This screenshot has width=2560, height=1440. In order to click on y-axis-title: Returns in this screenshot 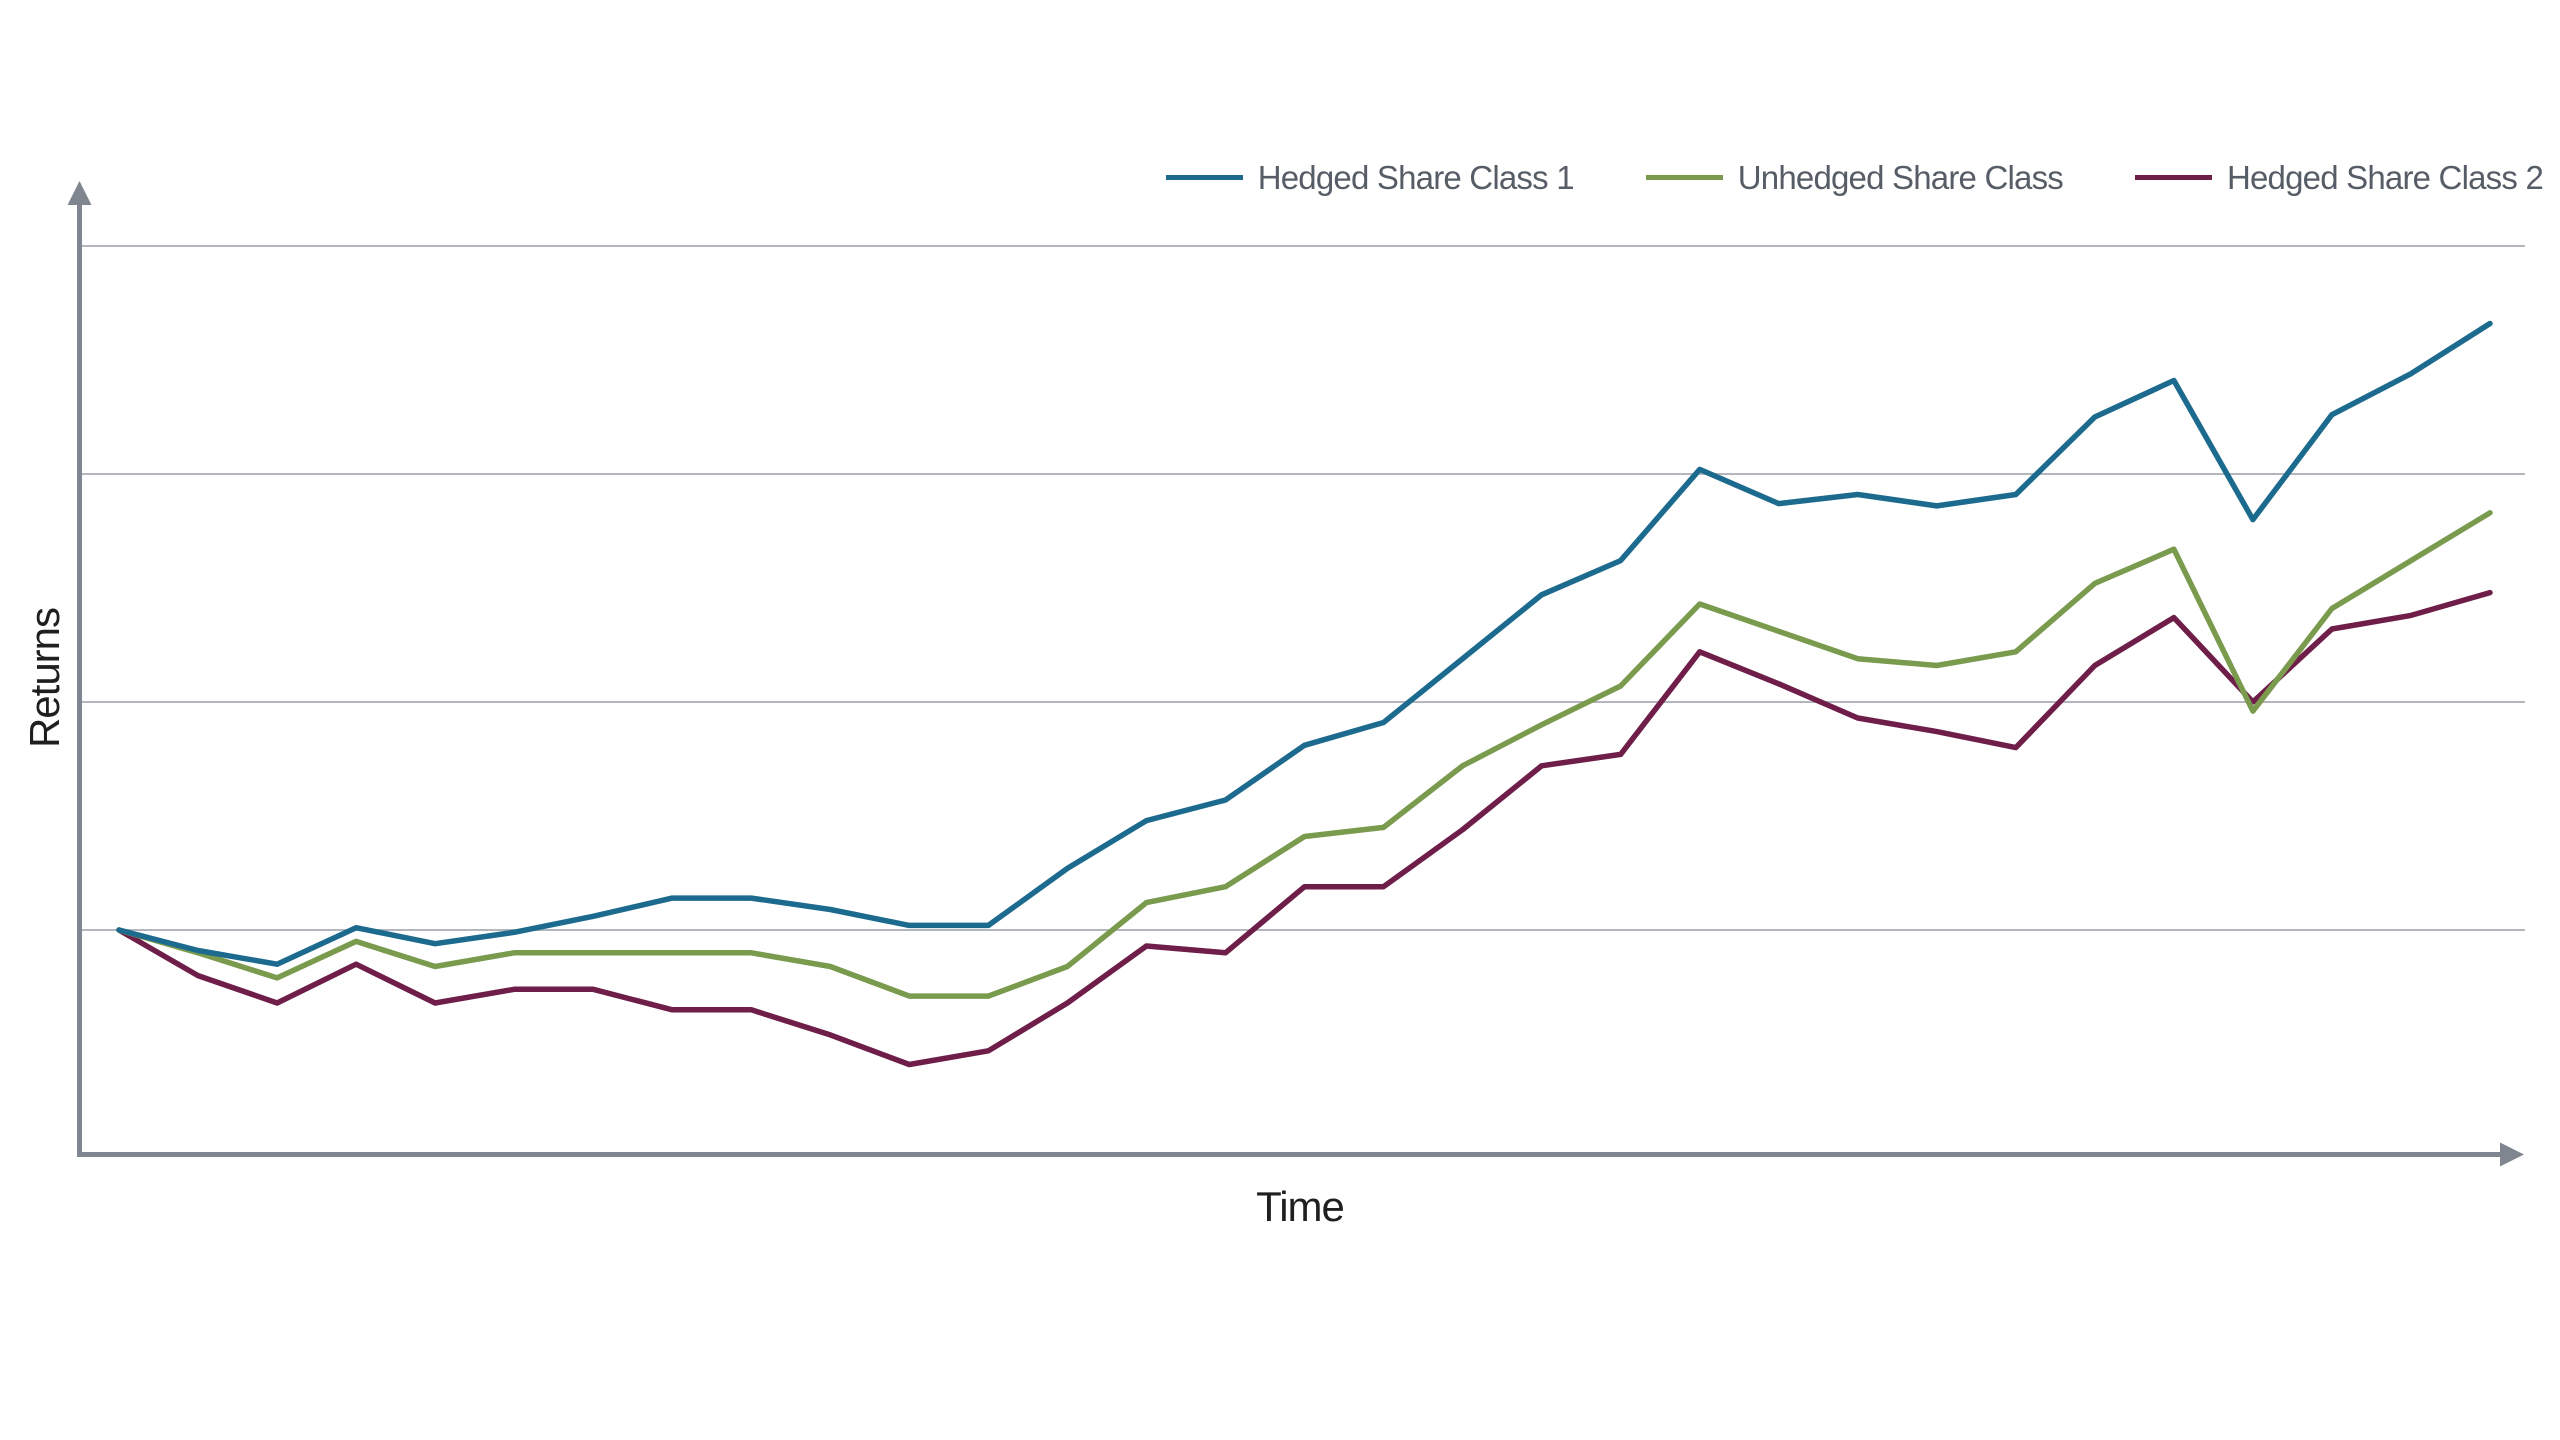, I will do `click(44, 678)`.